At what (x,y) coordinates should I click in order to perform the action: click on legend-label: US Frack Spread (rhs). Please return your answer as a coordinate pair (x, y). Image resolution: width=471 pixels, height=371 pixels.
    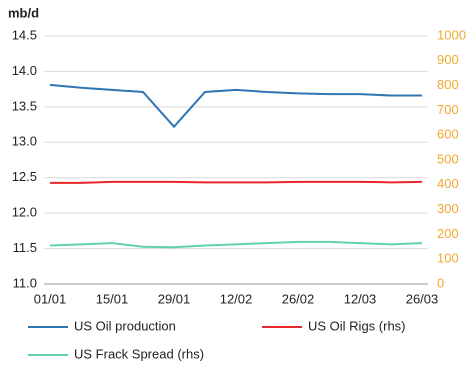
    Looking at the image, I should click on (139, 353).